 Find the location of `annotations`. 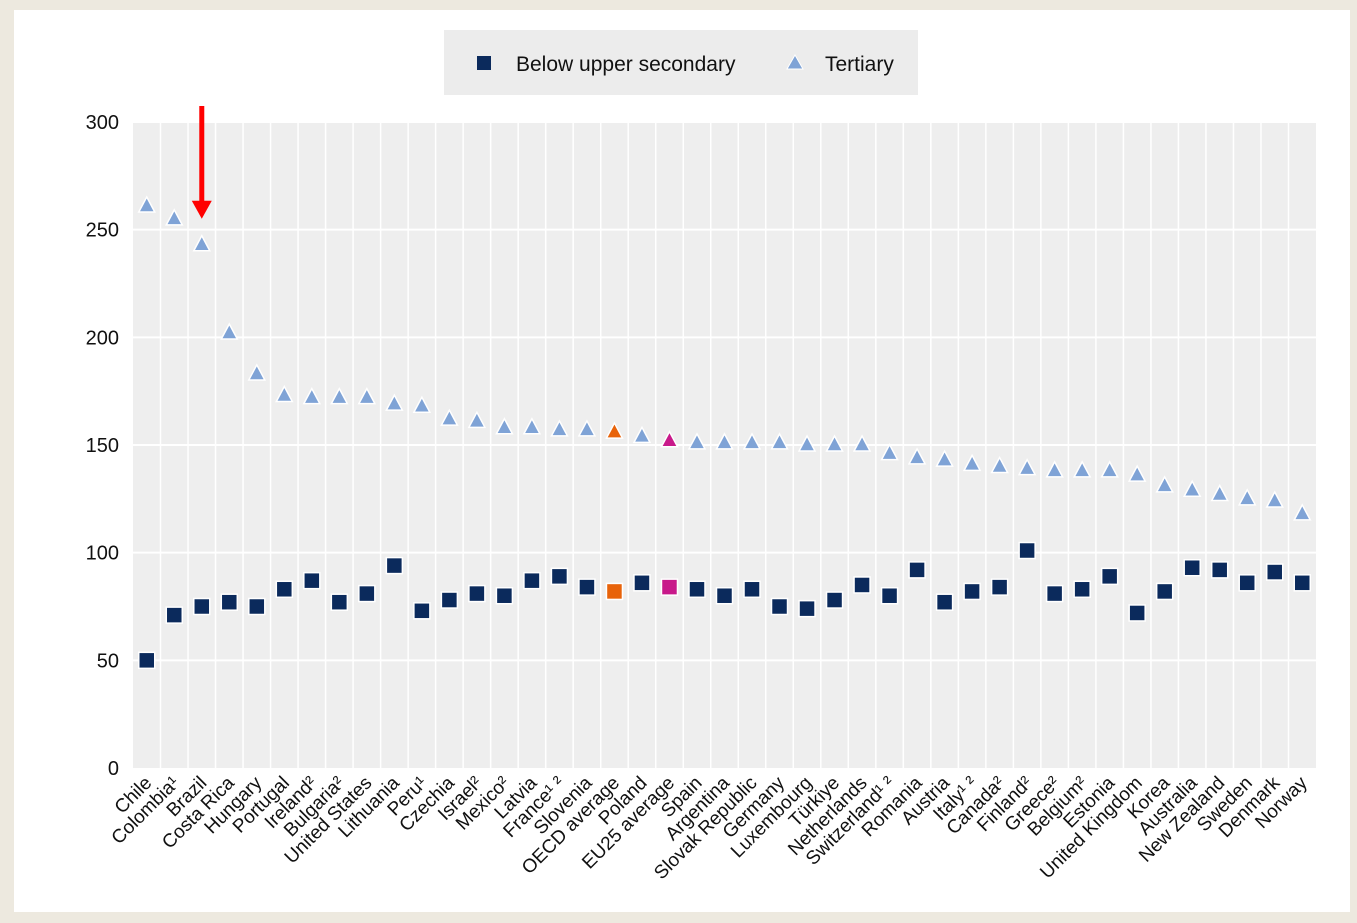

annotations is located at coordinates (201, 162).